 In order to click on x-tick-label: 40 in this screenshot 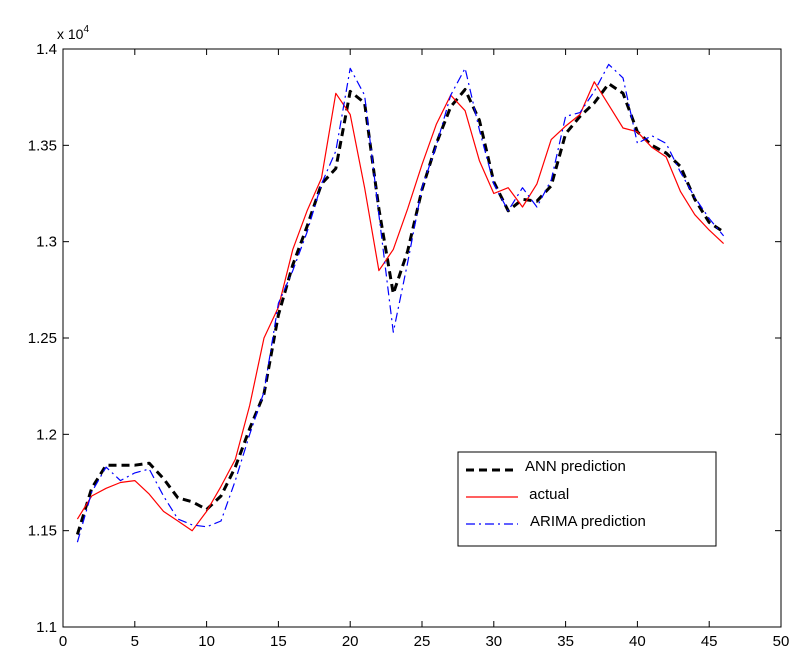, I will do `click(637, 641)`.